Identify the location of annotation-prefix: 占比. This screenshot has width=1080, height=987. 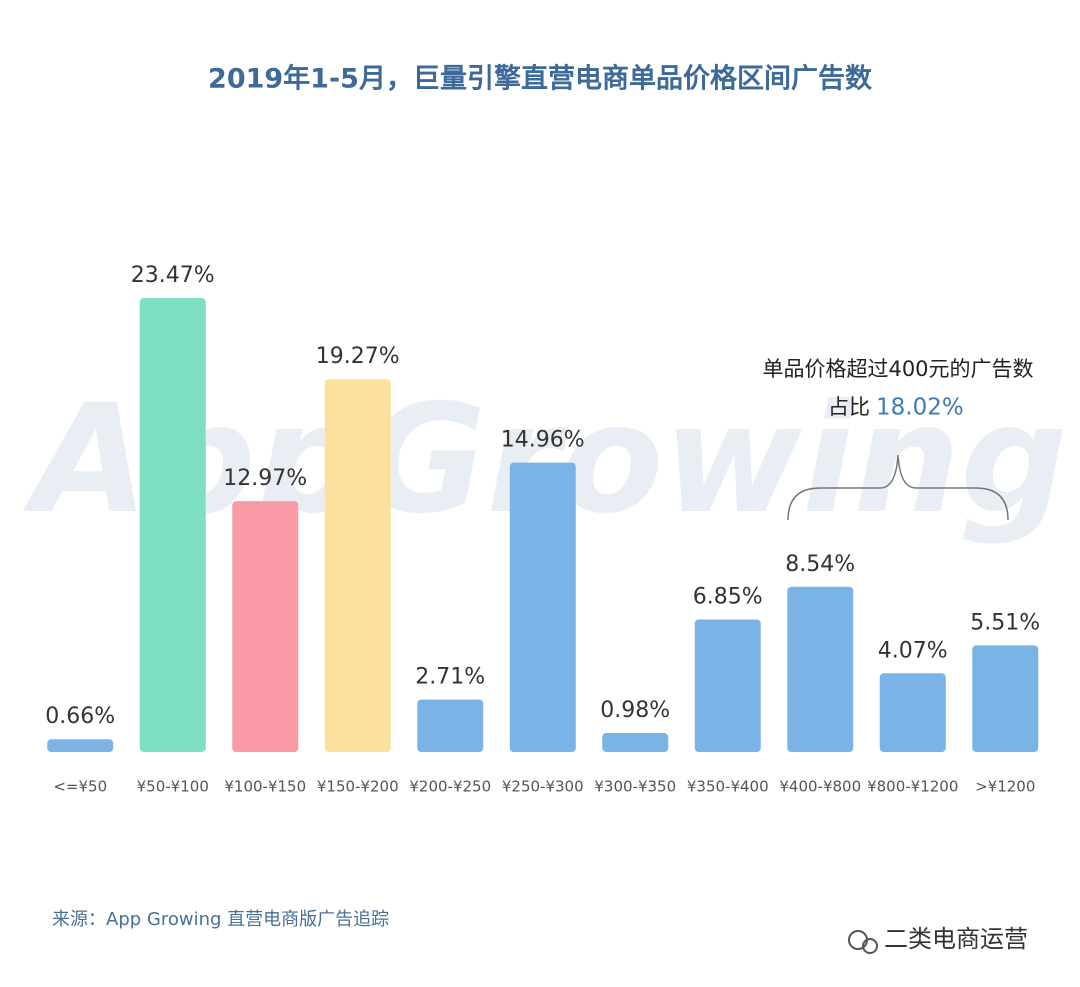
(849, 407).